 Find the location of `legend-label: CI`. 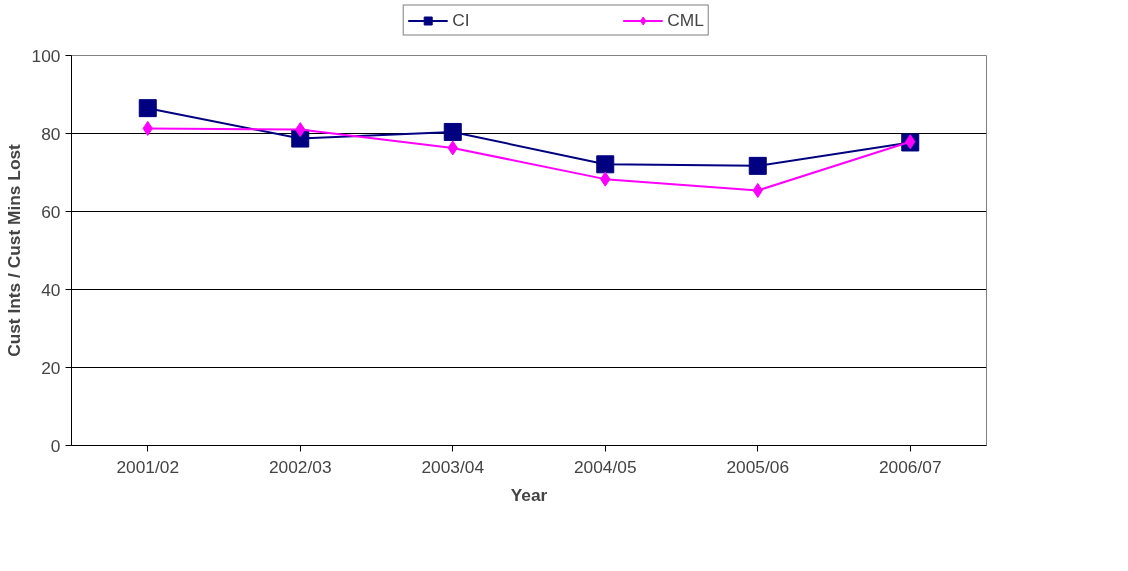

legend-label: CI is located at coordinates (461, 20).